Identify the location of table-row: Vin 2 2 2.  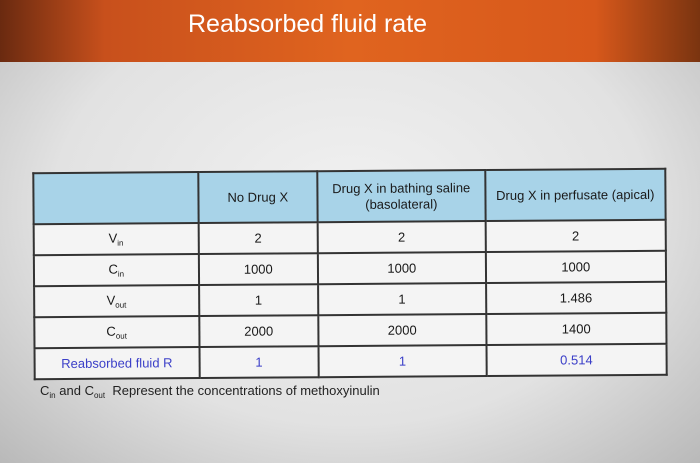
(349, 237).